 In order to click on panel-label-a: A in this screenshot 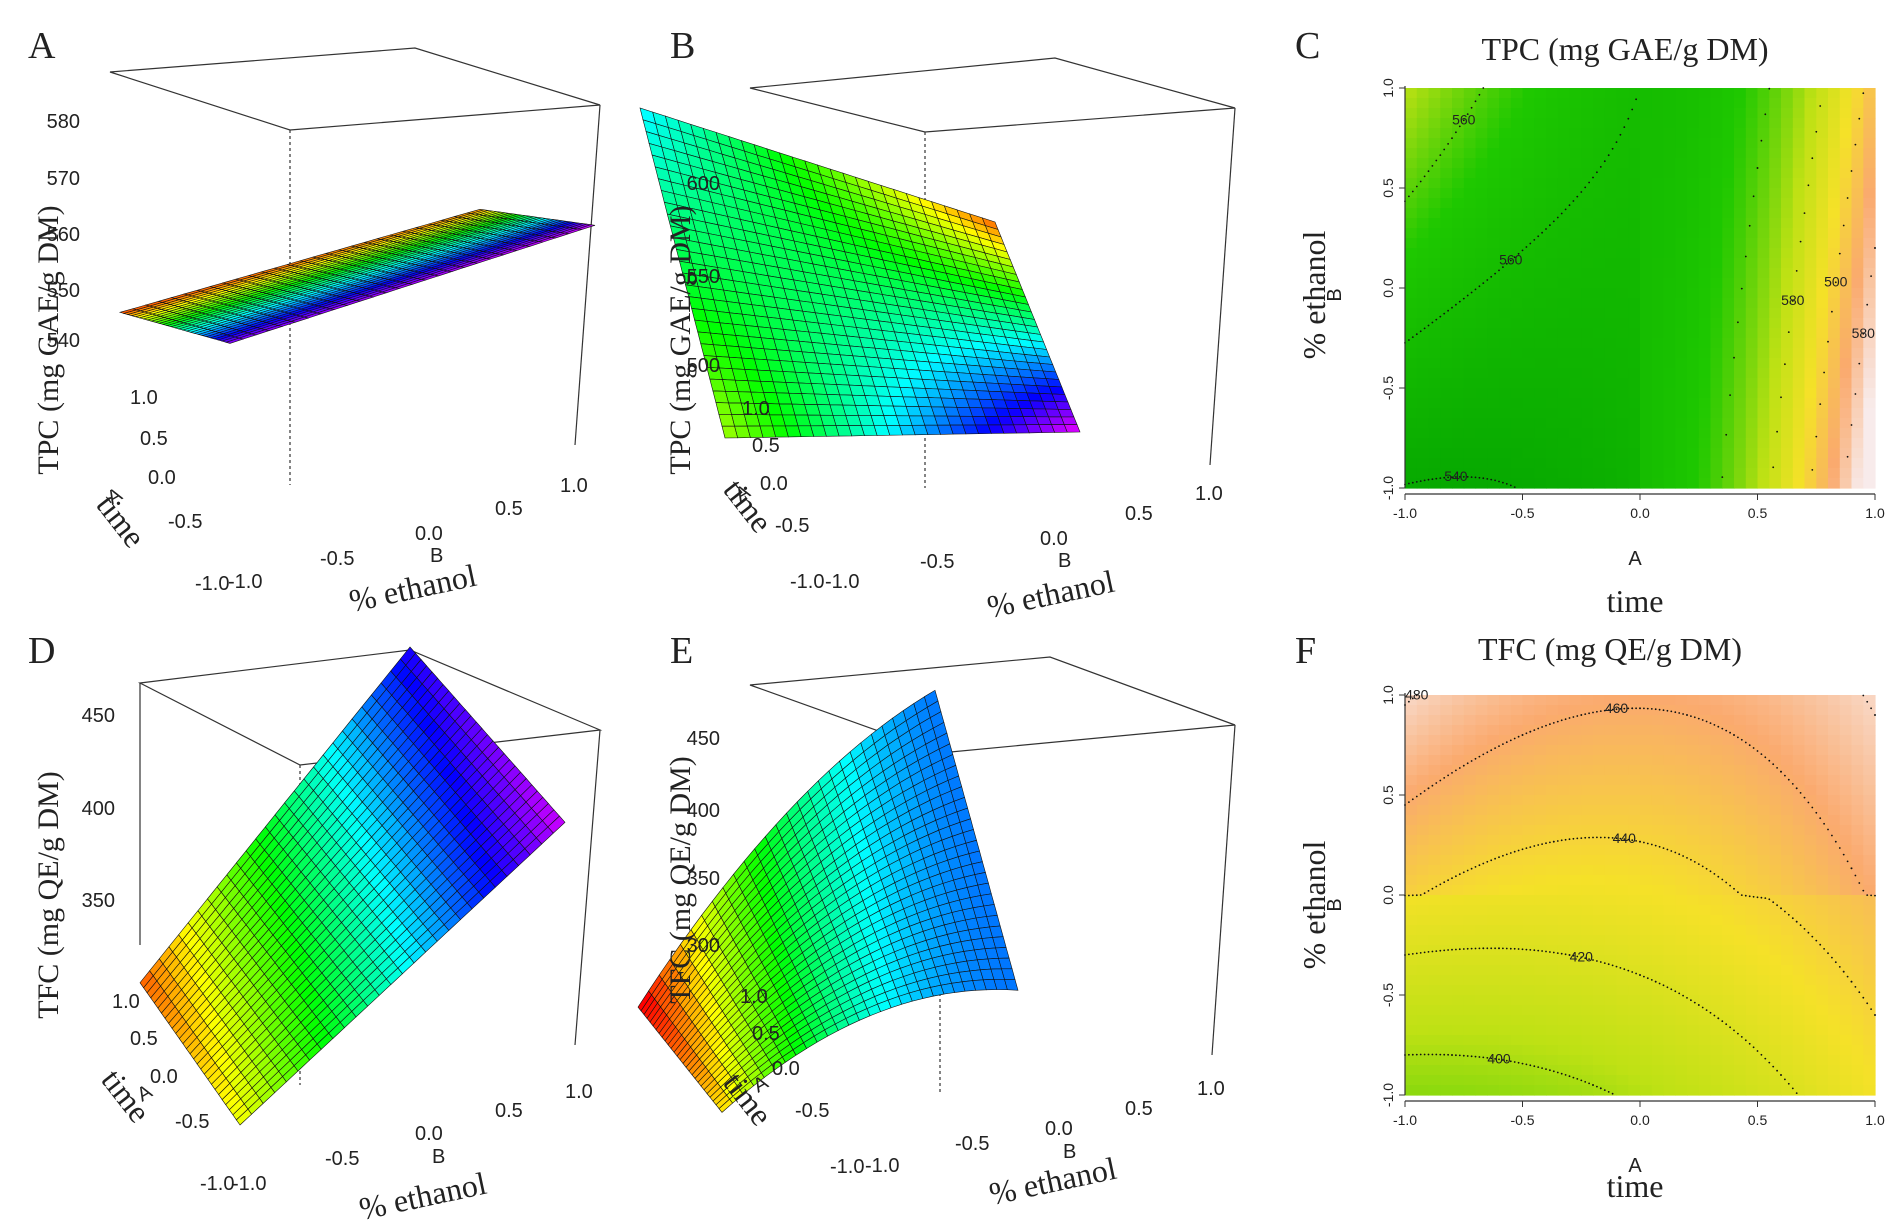, I will do `click(42, 46)`.